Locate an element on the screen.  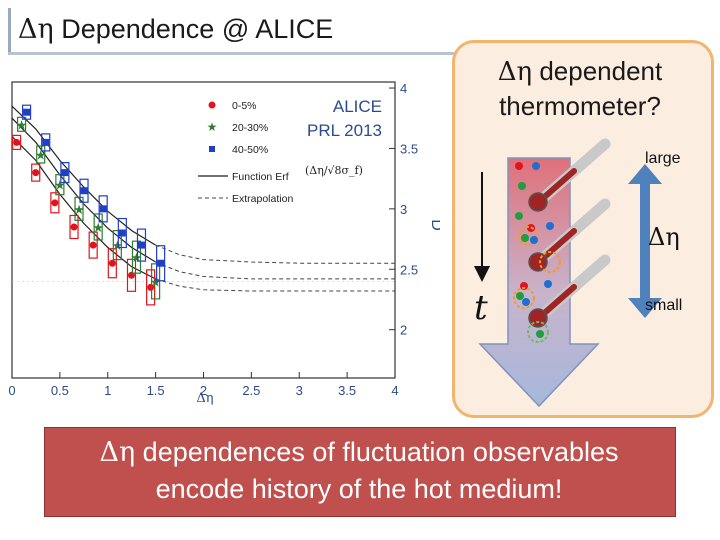
y-tick-label: 3 is located at coordinates (403, 209).